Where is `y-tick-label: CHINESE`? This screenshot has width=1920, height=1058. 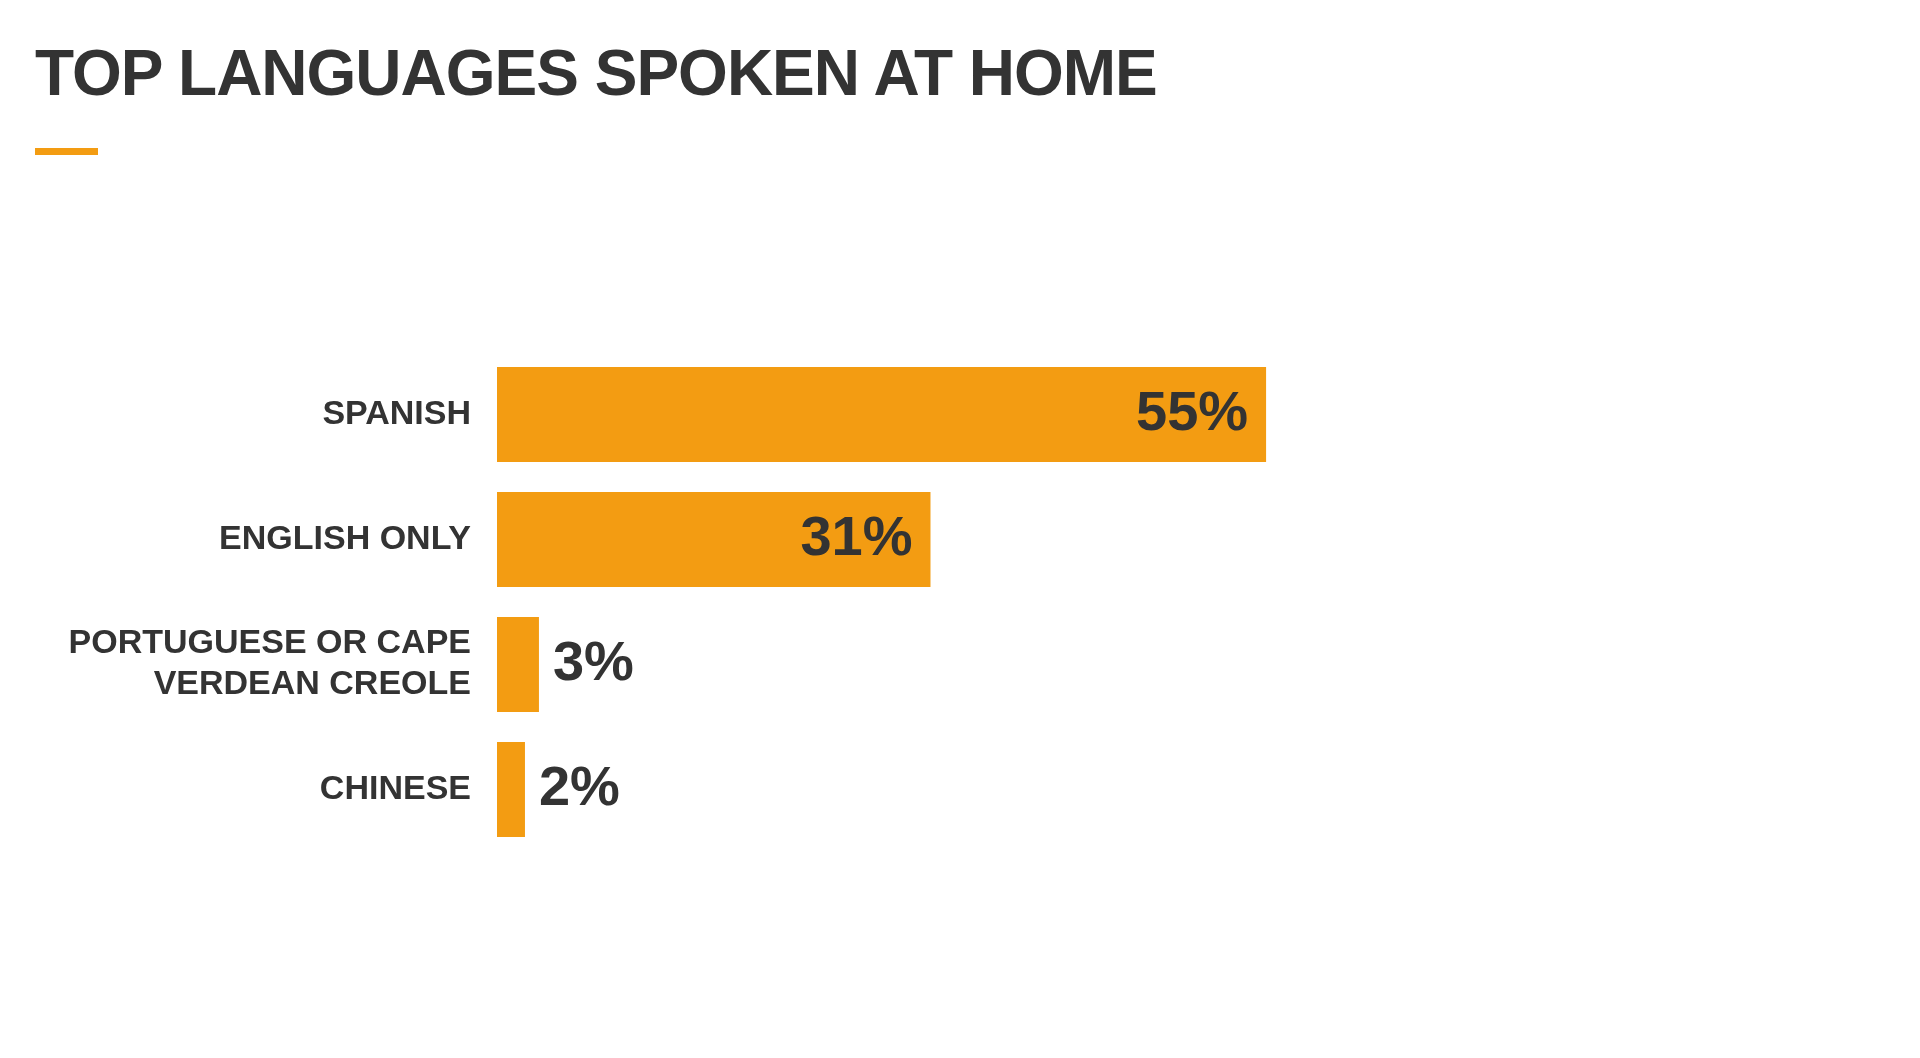 y-tick-label: CHINESE is located at coordinates (395, 786).